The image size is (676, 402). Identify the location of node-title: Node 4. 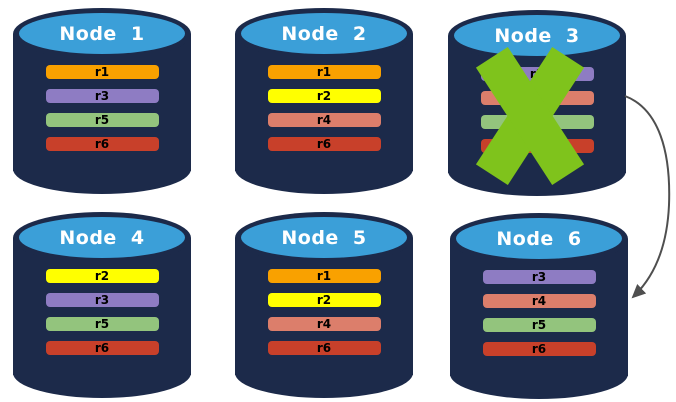
(102, 237).